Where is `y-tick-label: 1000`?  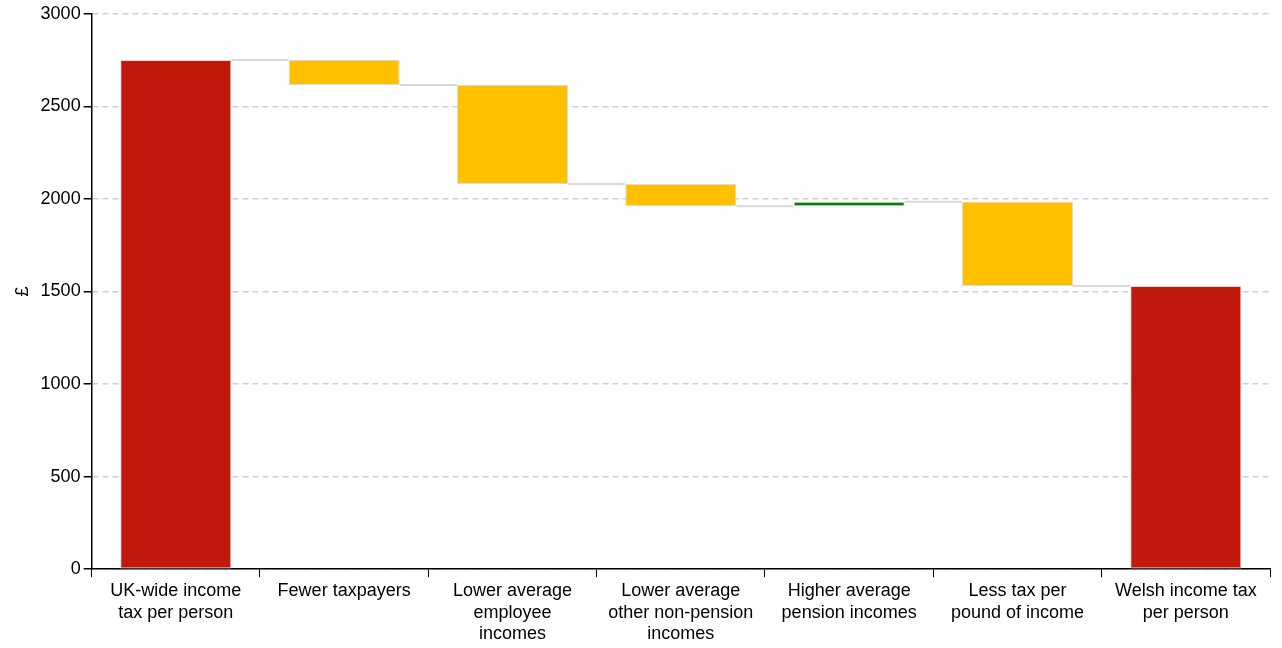 y-tick-label: 1000 is located at coordinates (60, 383).